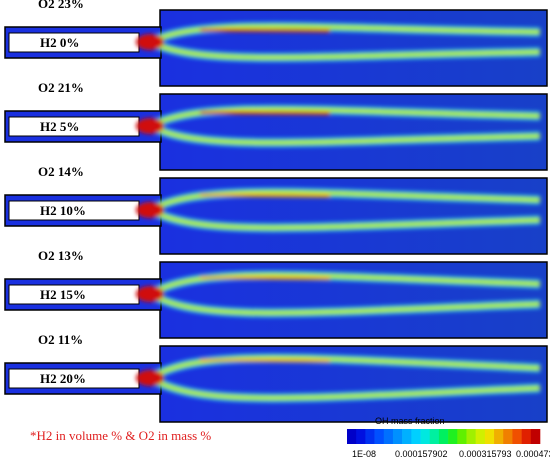 The image size is (550, 463). Describe the element at coordinates (61, 171) in the screenshot. I see `o2-label: O2 14%` at that location.